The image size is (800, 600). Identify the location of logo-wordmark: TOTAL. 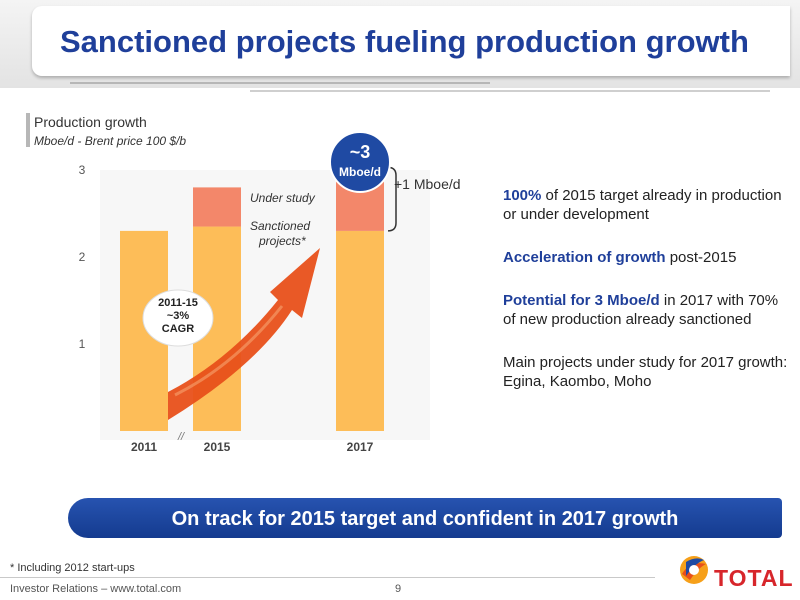
(754, 578).